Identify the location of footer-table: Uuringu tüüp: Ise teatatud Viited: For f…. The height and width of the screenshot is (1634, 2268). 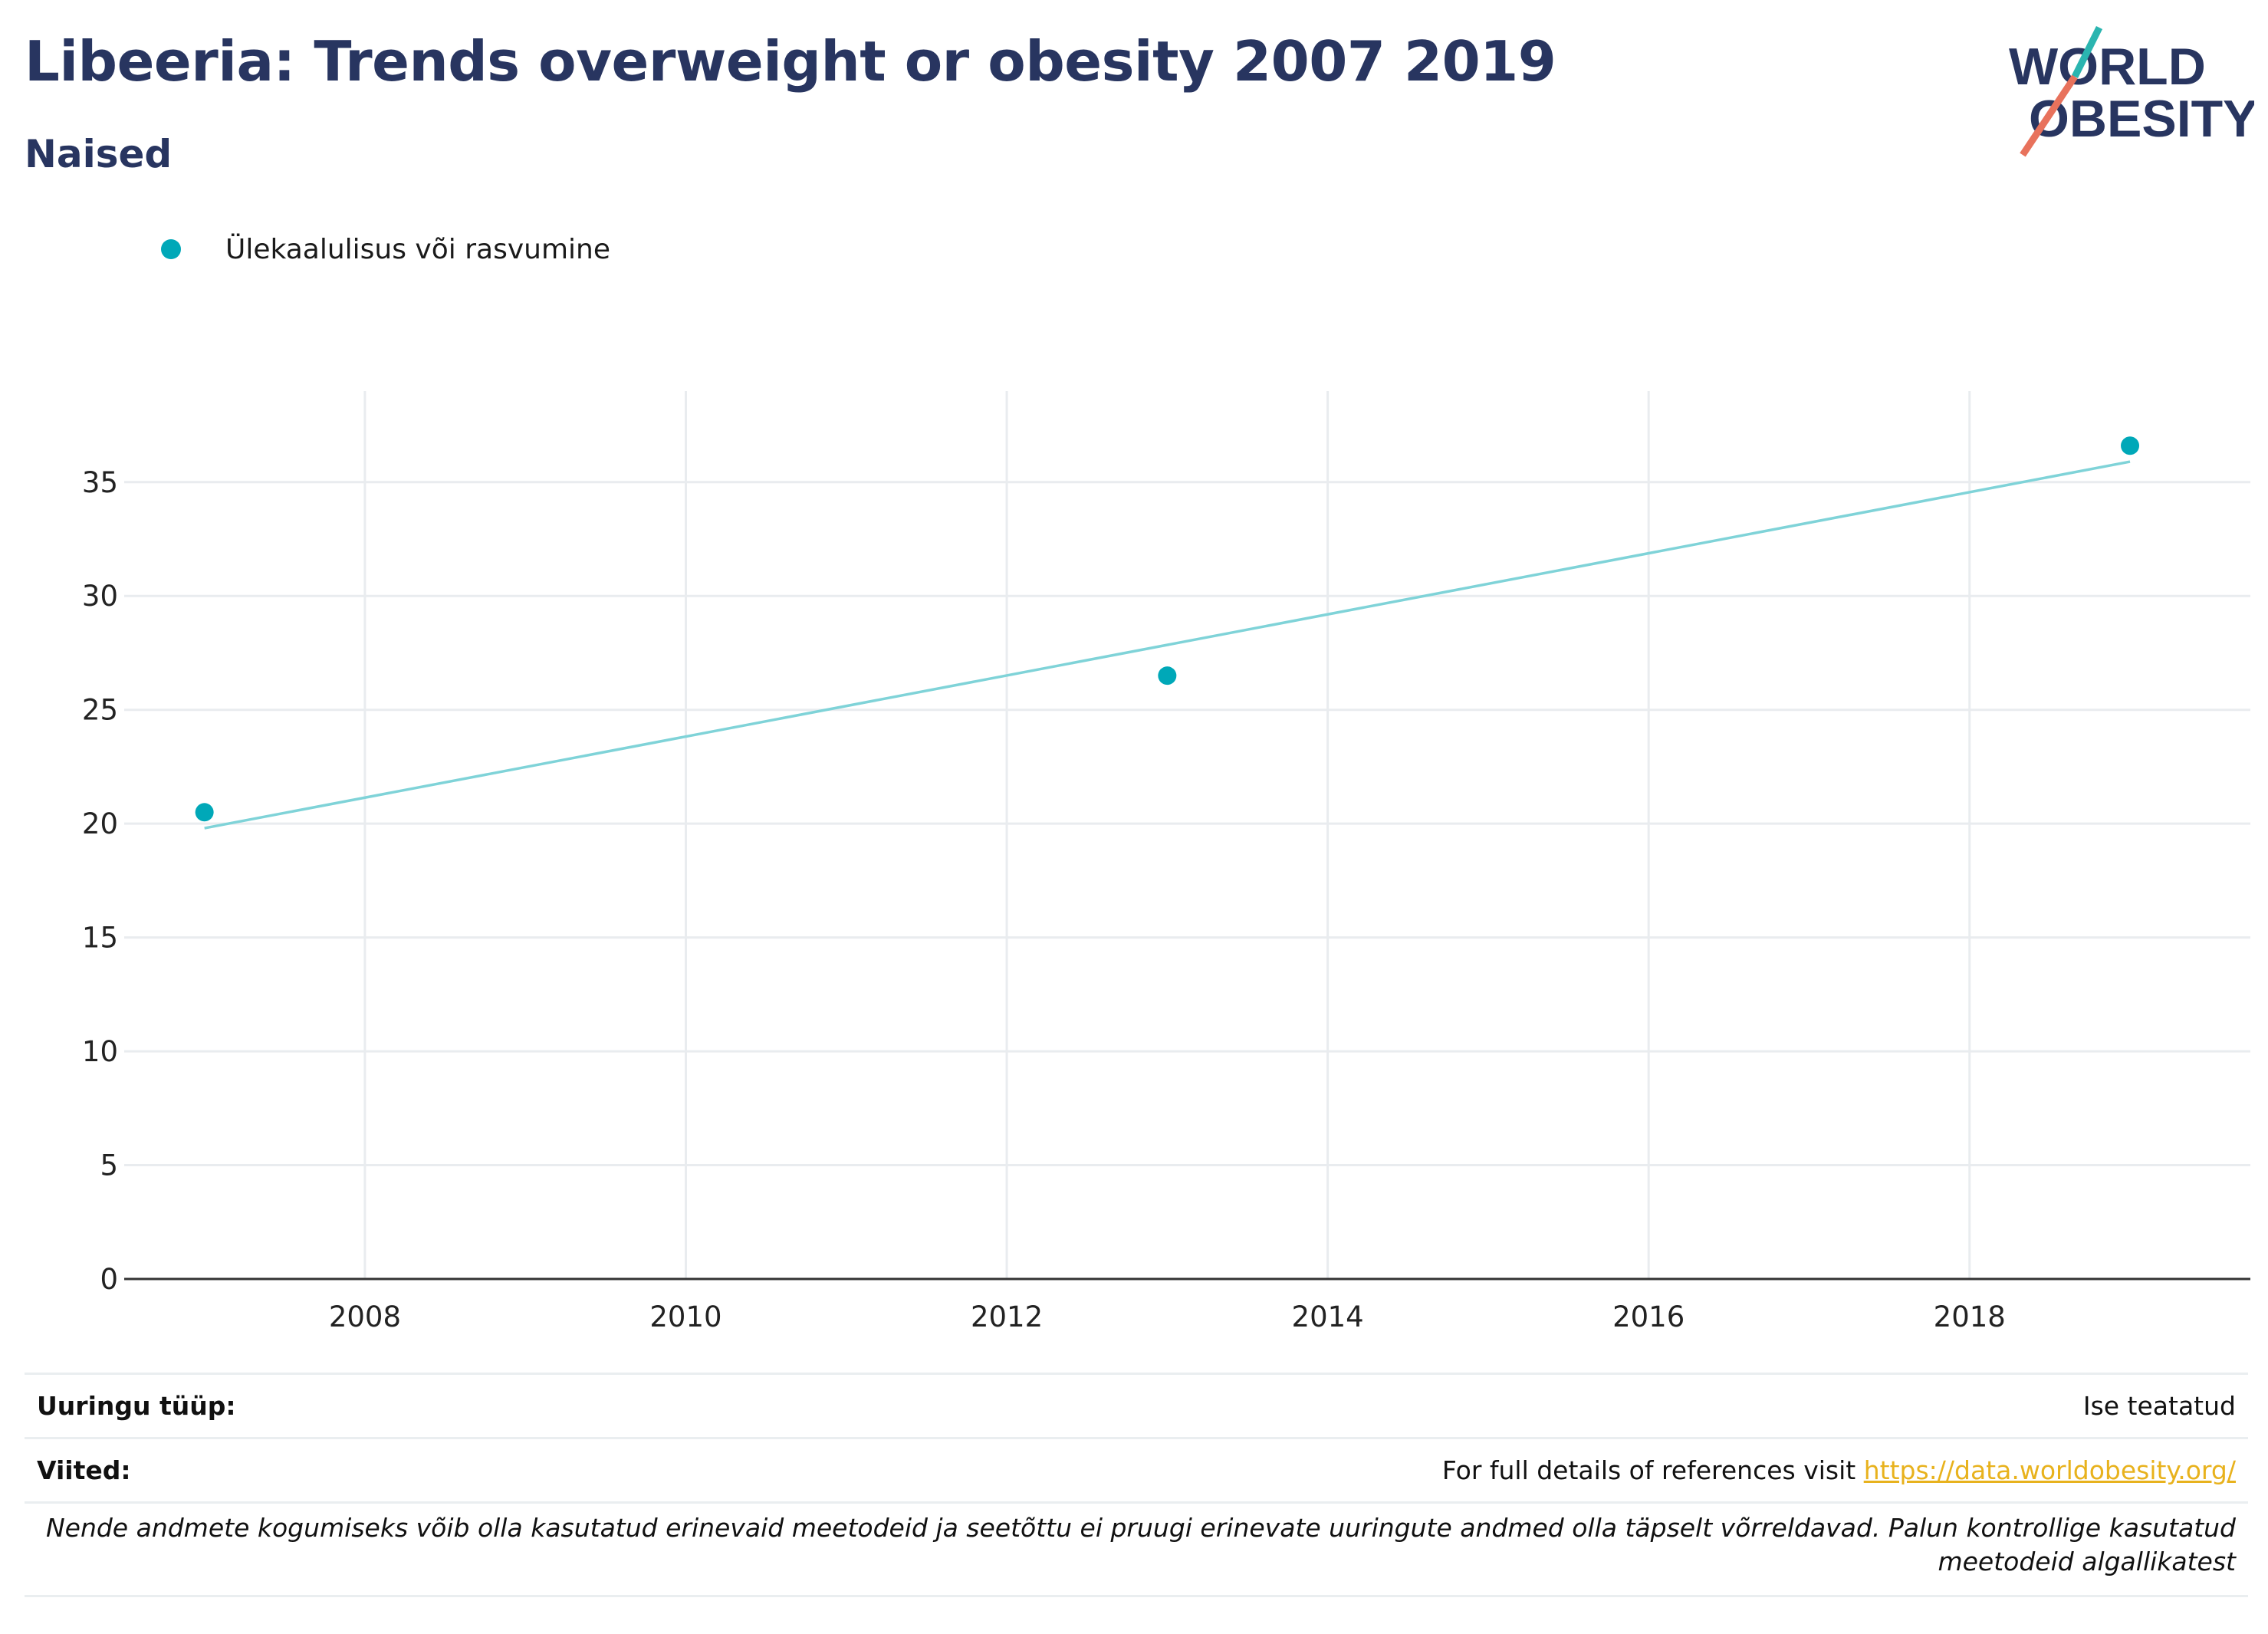
(1136, 1485).